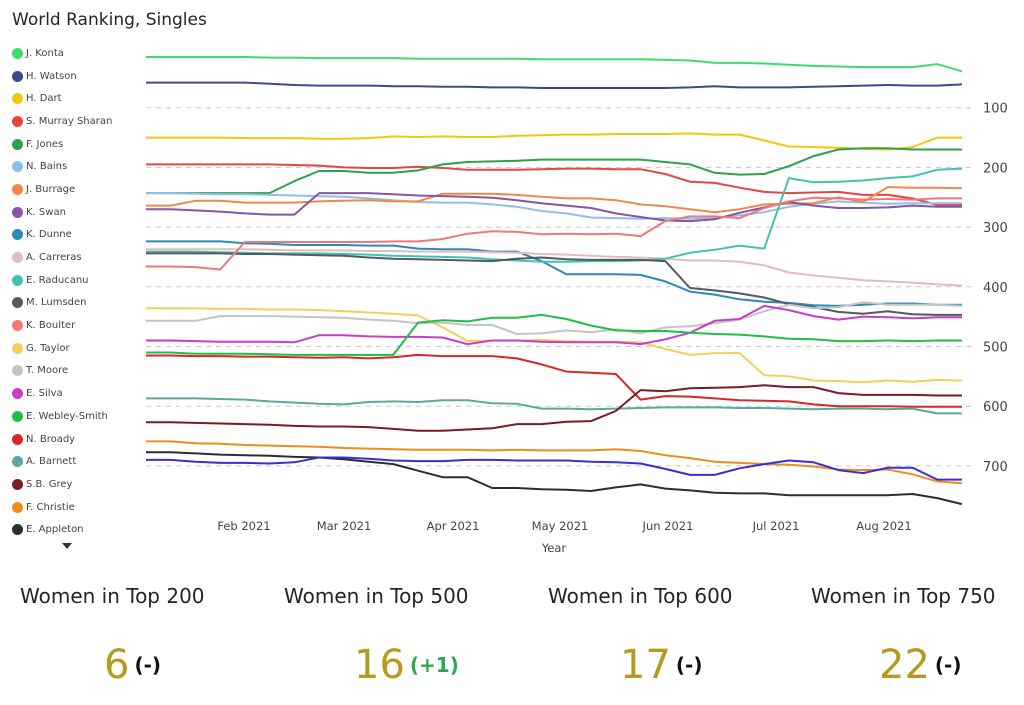 The width and height of the screenshot is (1024, 705). Describe the element at coordinates (77, 235) in the screenshot. I see `legend-item: K. Dunne` at that location.